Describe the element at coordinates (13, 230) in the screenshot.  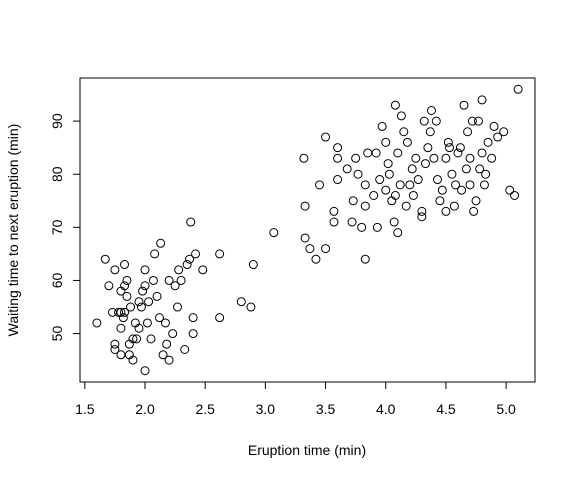
I see `y-axis-label: Waiting time to next eruption (min)` at that location.